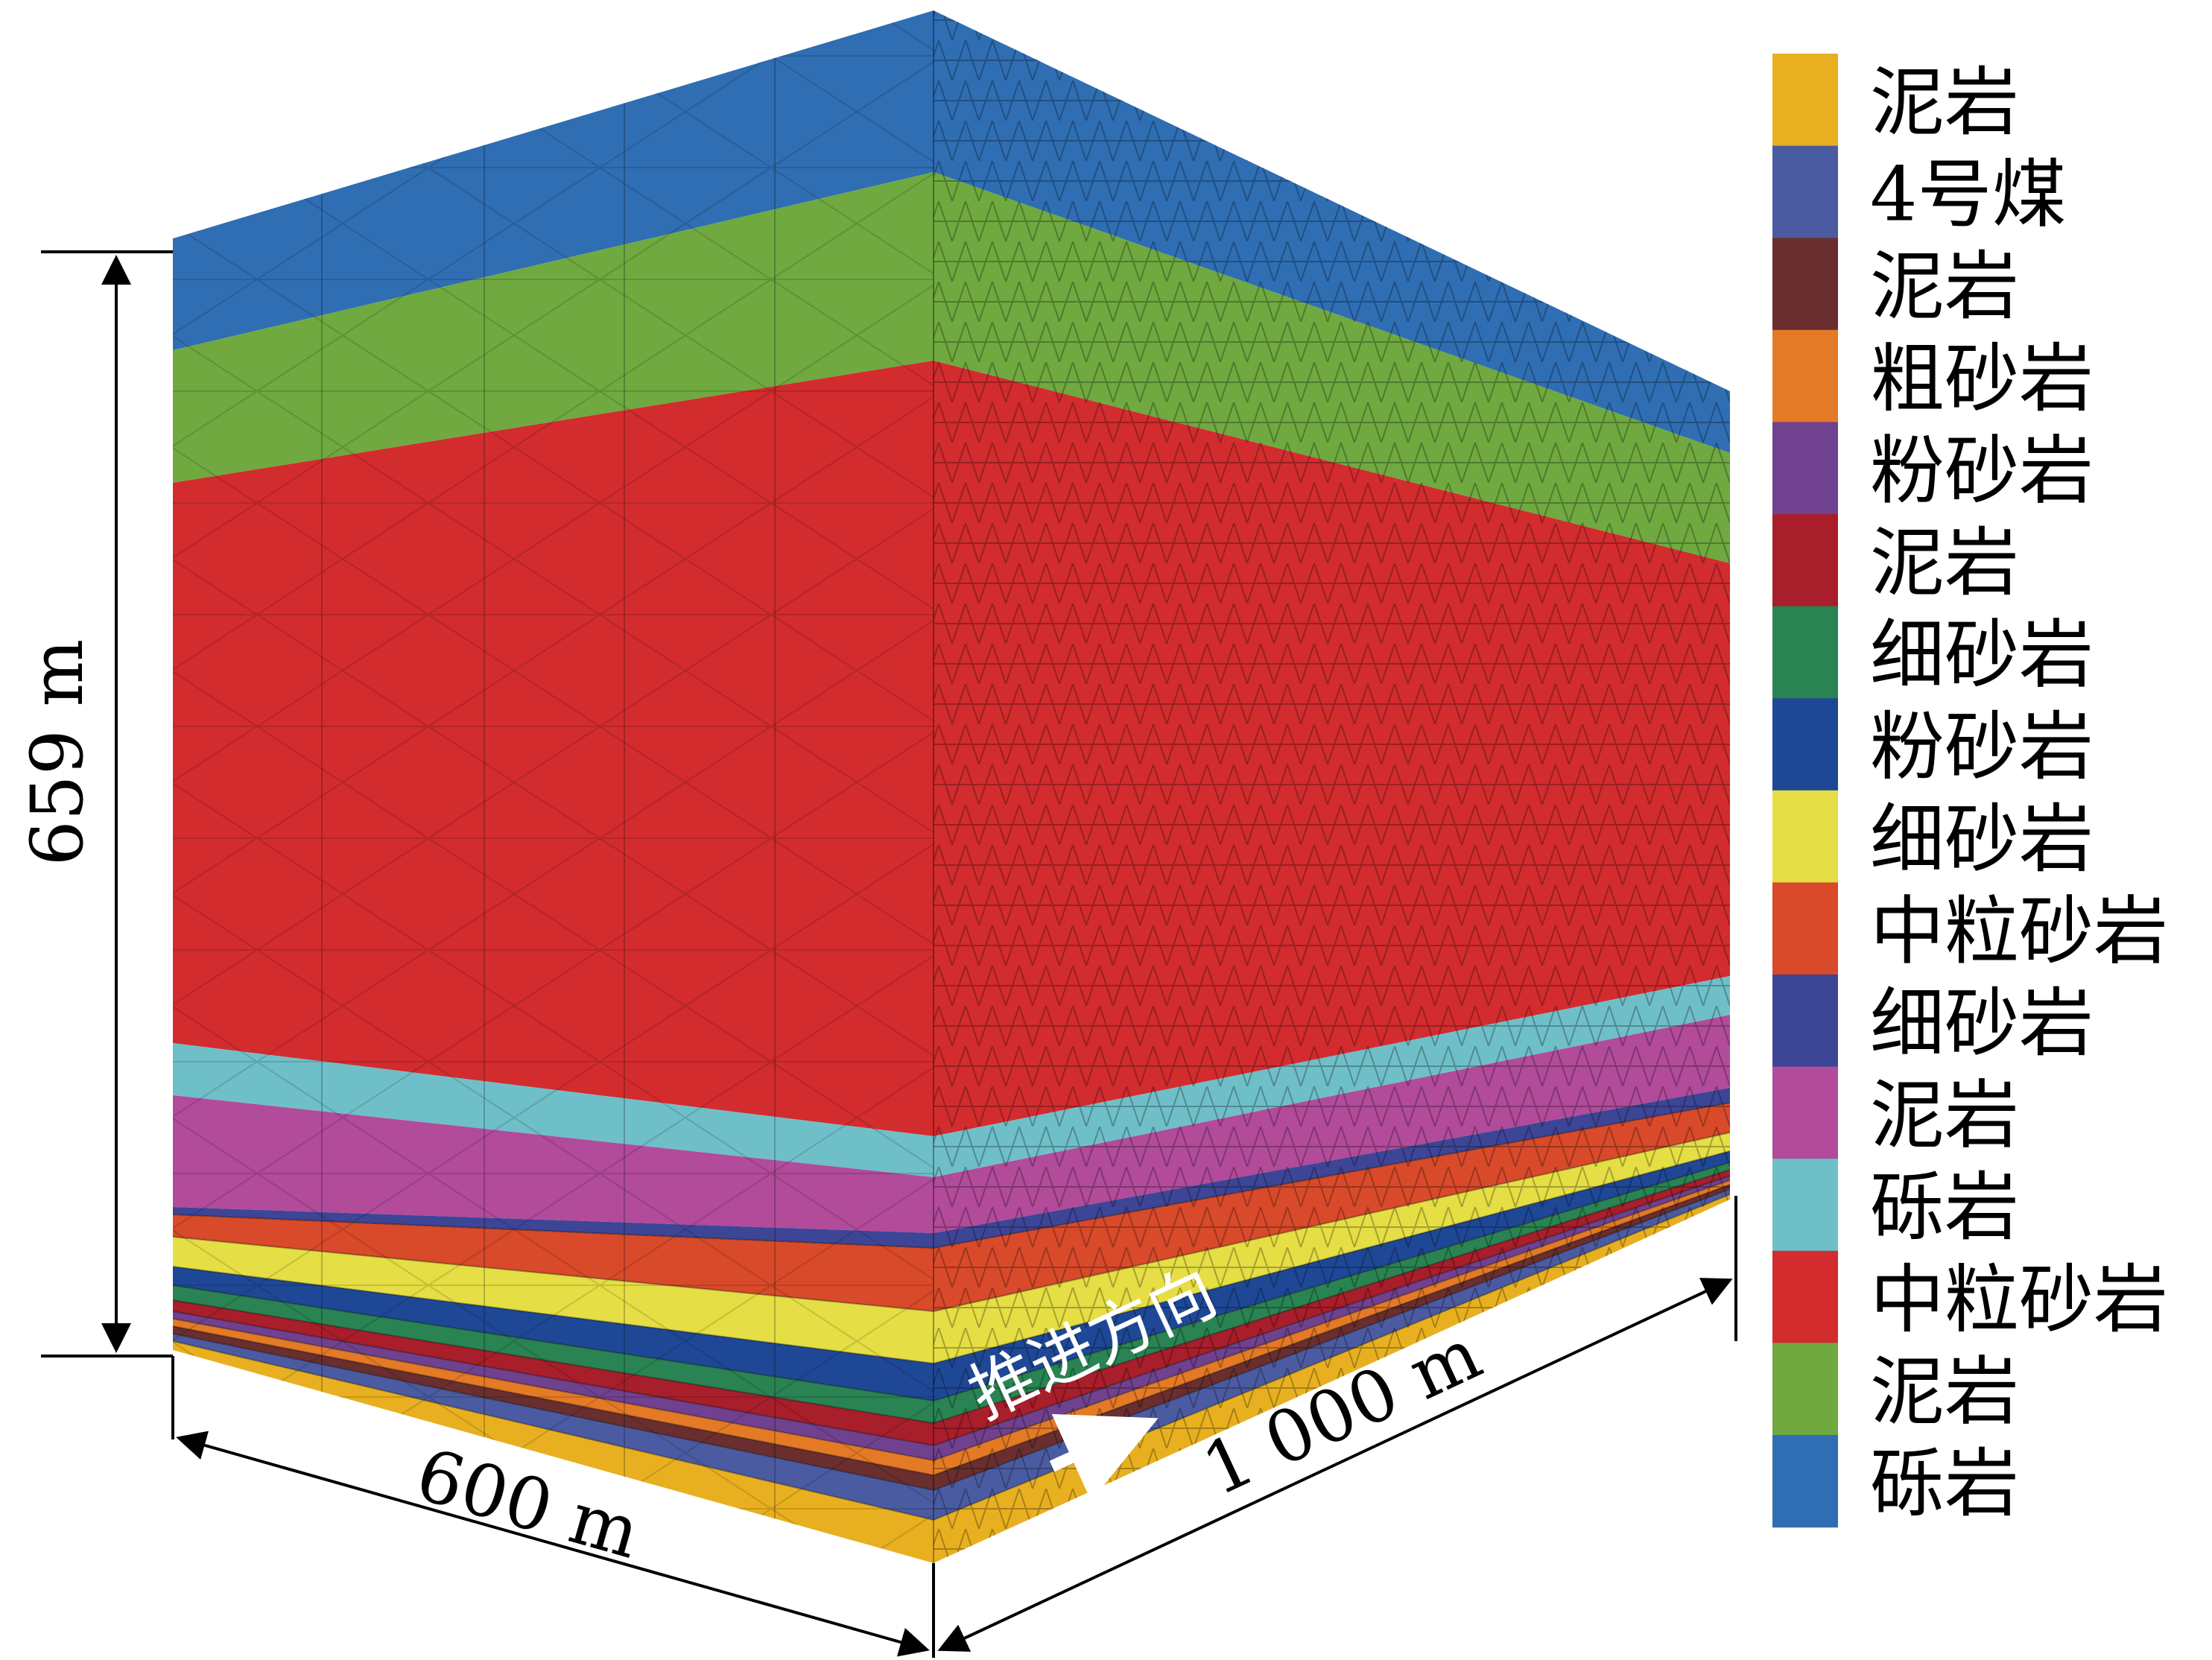 The width and height of the screenshot is (2212, 1660). What do you see at coordinates (1982, 378) in the screenshot?
I see `legend-label: 粗砂岩` at bounding box center [1982, 378].